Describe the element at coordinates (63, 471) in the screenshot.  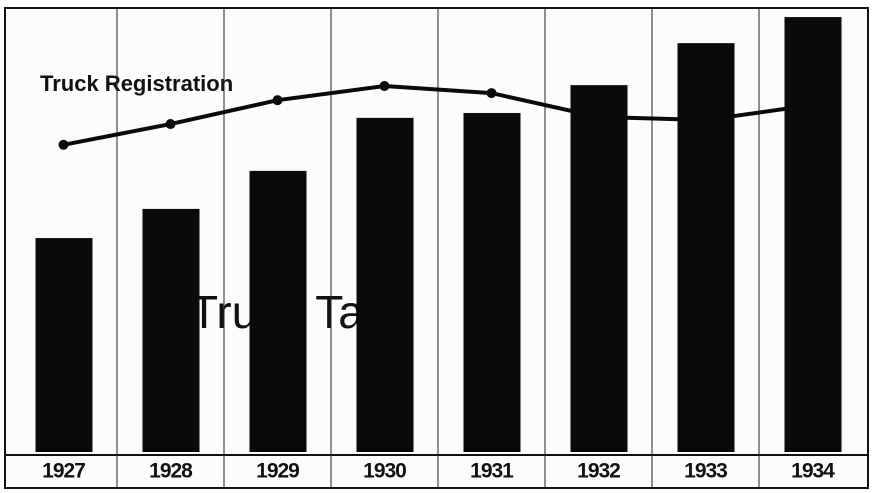
I see `x-tick-label: 1927` at that location.